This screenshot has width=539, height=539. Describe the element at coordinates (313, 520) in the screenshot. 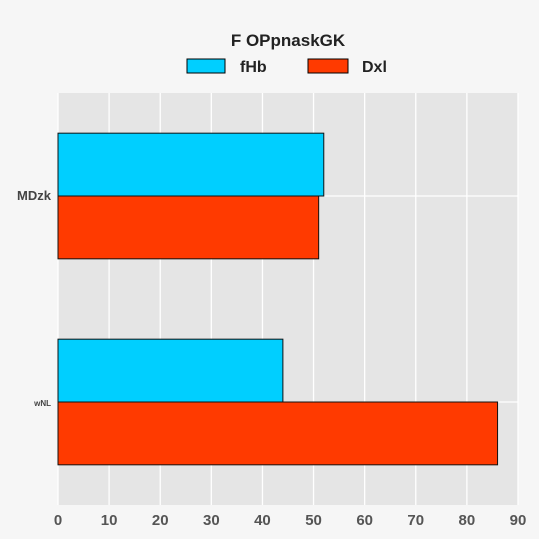

I see `x-tick-label: 50` at that location.